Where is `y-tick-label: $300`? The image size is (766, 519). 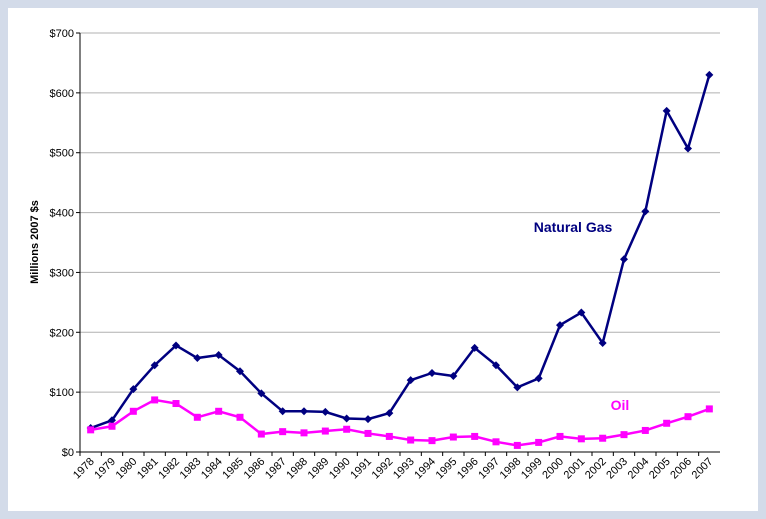
y-tick-label: $300 is located at coordinates (62, 273).